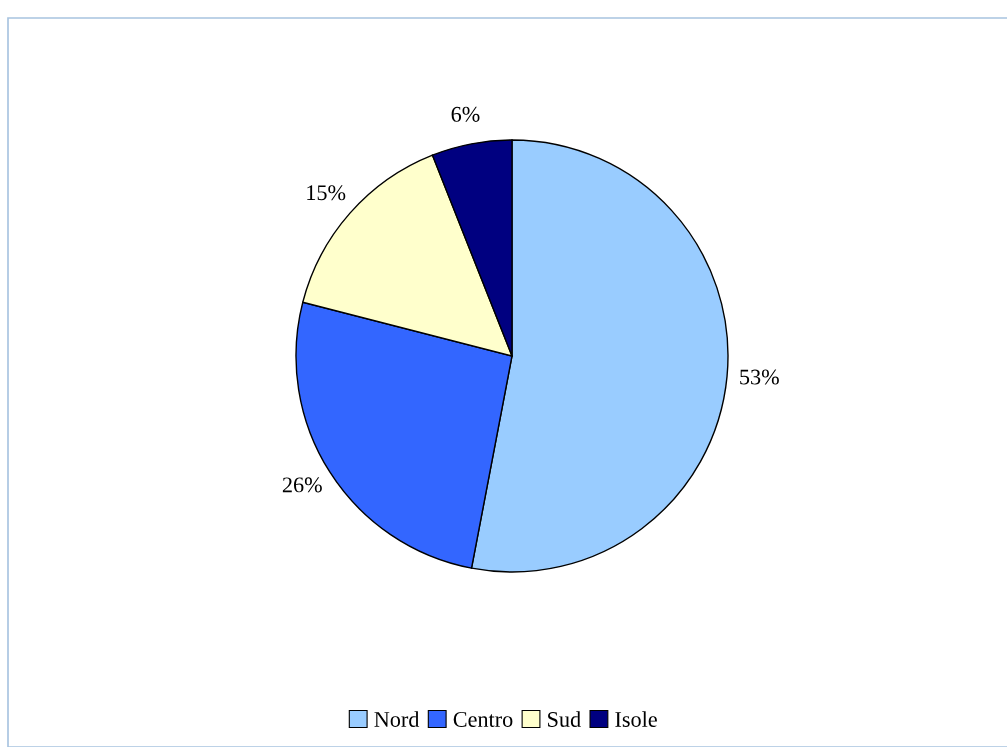 This screenshot has height=747, width=1007. Describe the element at coordinates (326, 193) in the screenshot. I see `data-label: 15%` at that location.